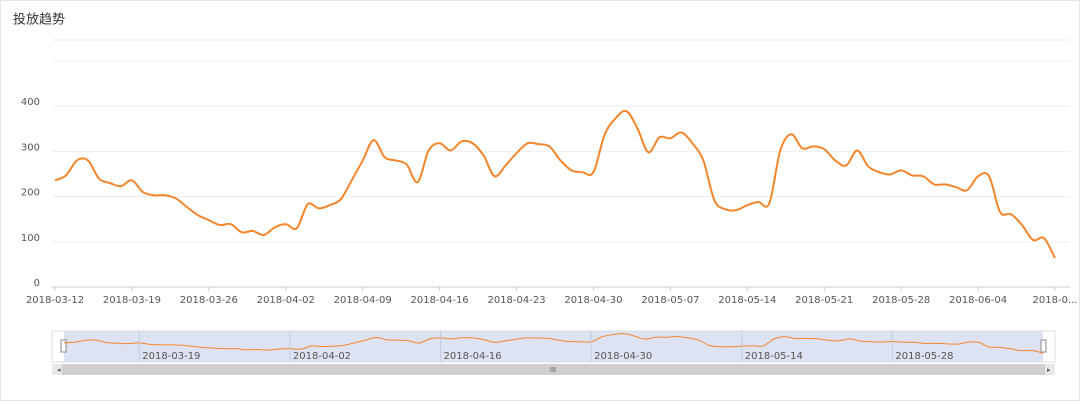  I want to click on scroll-arrow: ▸, so click(1049, 370).